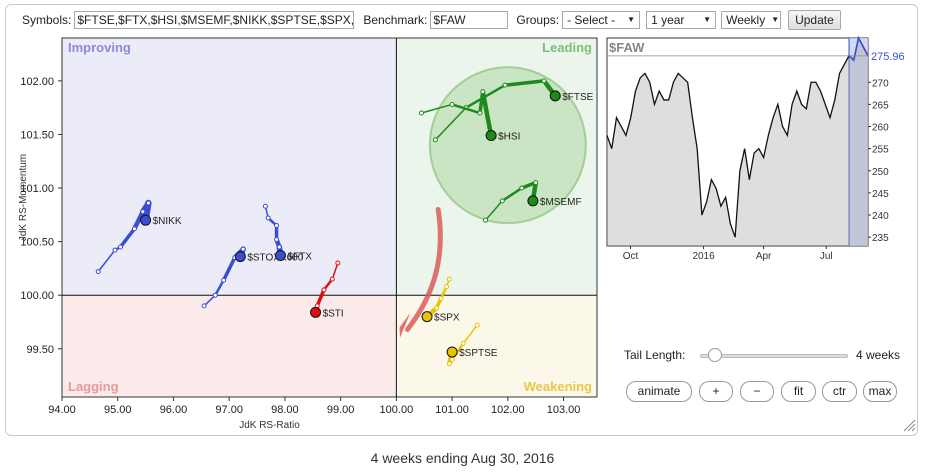  Describe the element at coordinates (909, 425) in the screenshot. I see `resize-handle-icon` at that location.